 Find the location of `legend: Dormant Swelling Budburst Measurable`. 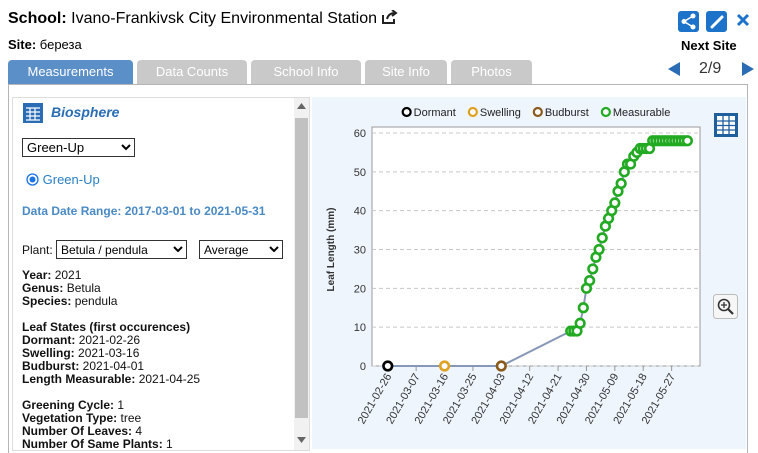

legend: Dormant Swelling Budburst Measurable is located at coordinates (535, 112).